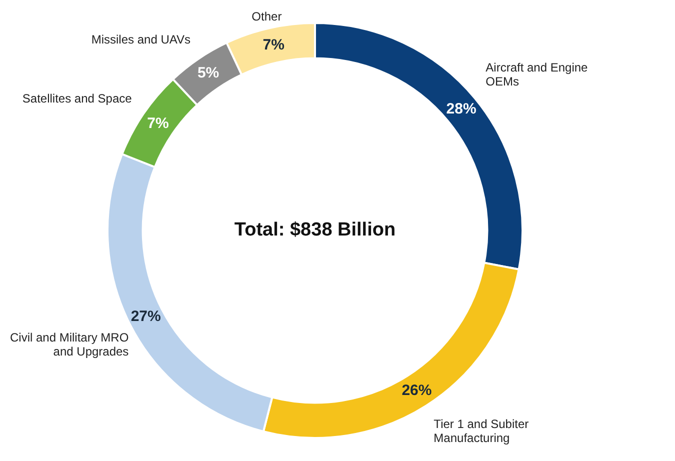  I want to click on data-label: 27%, so click(145, 316).